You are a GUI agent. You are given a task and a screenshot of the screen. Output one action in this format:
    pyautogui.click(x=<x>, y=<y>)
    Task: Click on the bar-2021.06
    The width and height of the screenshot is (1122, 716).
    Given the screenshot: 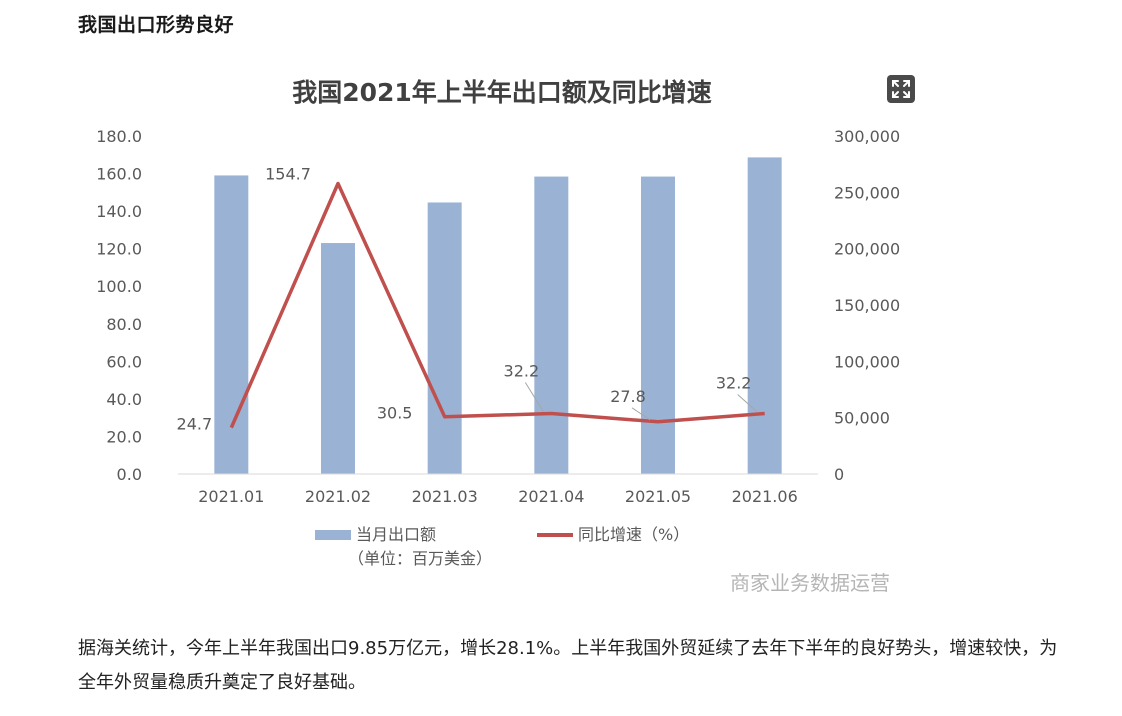 What is the action you would take?
    pyautogui.click(x=764, y=315)
    